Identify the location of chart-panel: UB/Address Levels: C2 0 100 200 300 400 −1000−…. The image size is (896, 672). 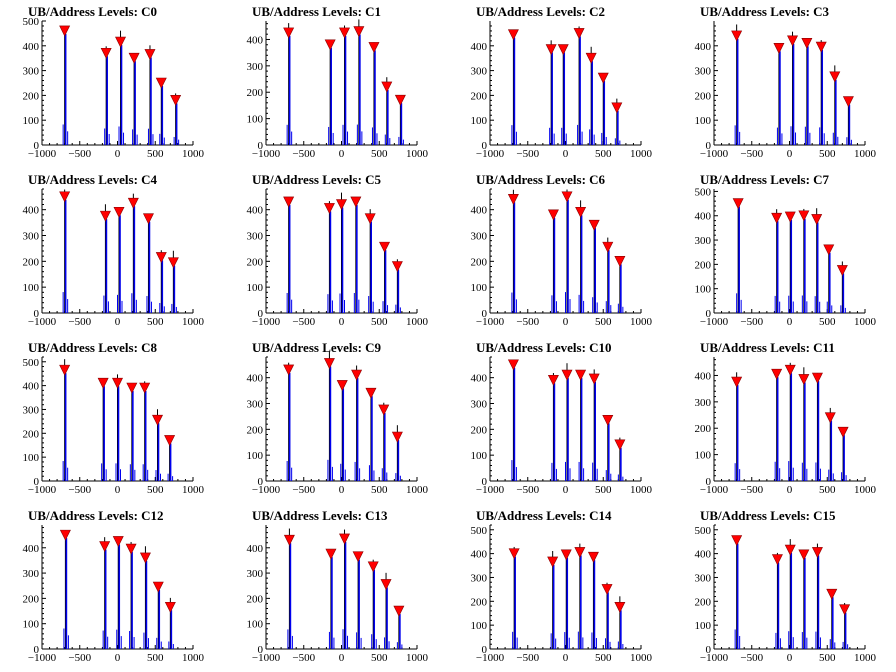
(560, 84).